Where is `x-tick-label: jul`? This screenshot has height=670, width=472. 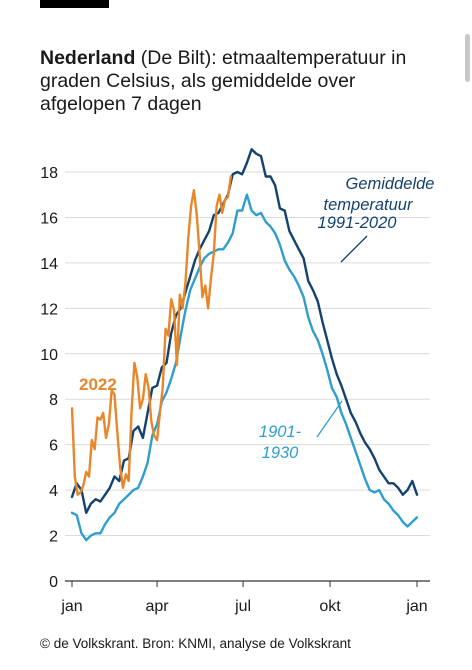
x-tick-label: jul is located at coordinates (242, 606).